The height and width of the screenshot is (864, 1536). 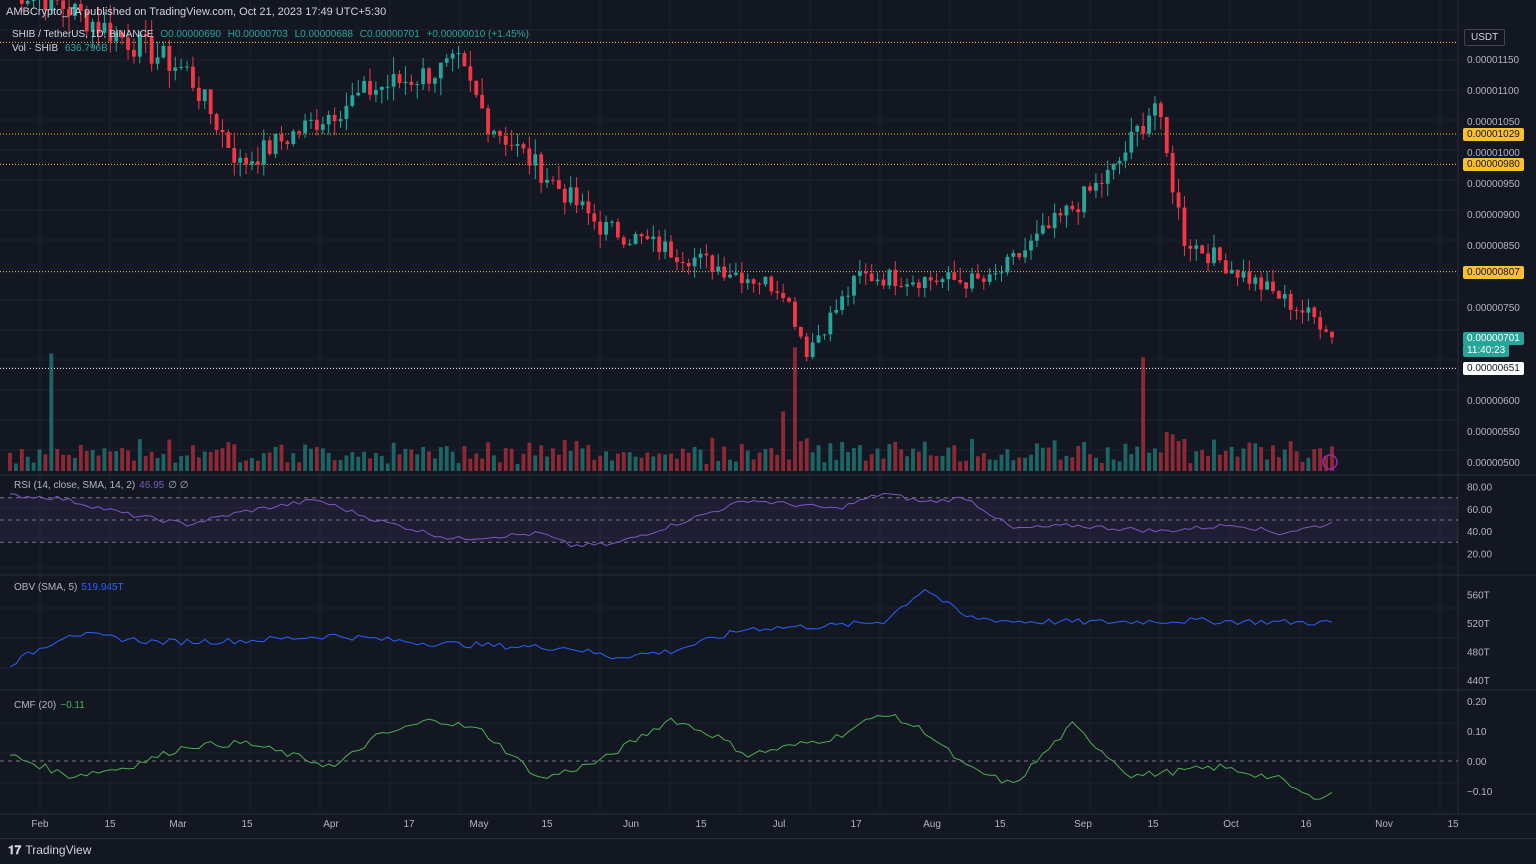 What do you see at coordinates (1493, 463) in the screenshot?
I see `price-tick: 0.00000500` at bounding box center [1493, 463].